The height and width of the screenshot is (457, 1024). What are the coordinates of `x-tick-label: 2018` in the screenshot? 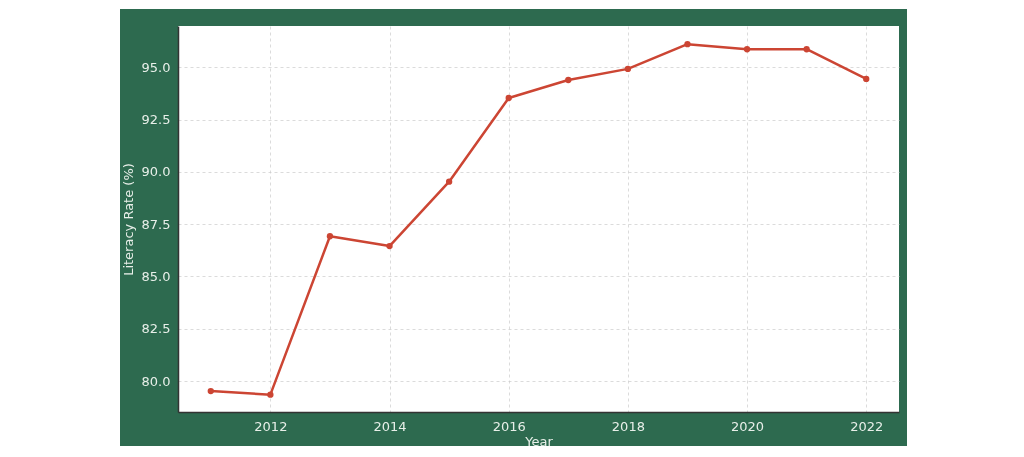 It's located at (628, 426).